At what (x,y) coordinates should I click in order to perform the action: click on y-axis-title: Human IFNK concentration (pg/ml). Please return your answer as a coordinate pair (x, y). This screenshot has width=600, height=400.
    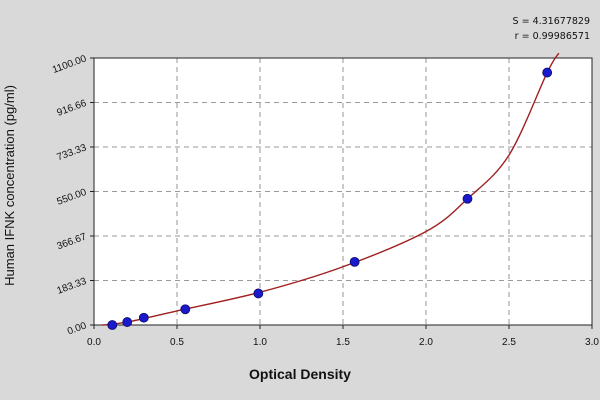
    Looking at the image, I should click on (9, 185).